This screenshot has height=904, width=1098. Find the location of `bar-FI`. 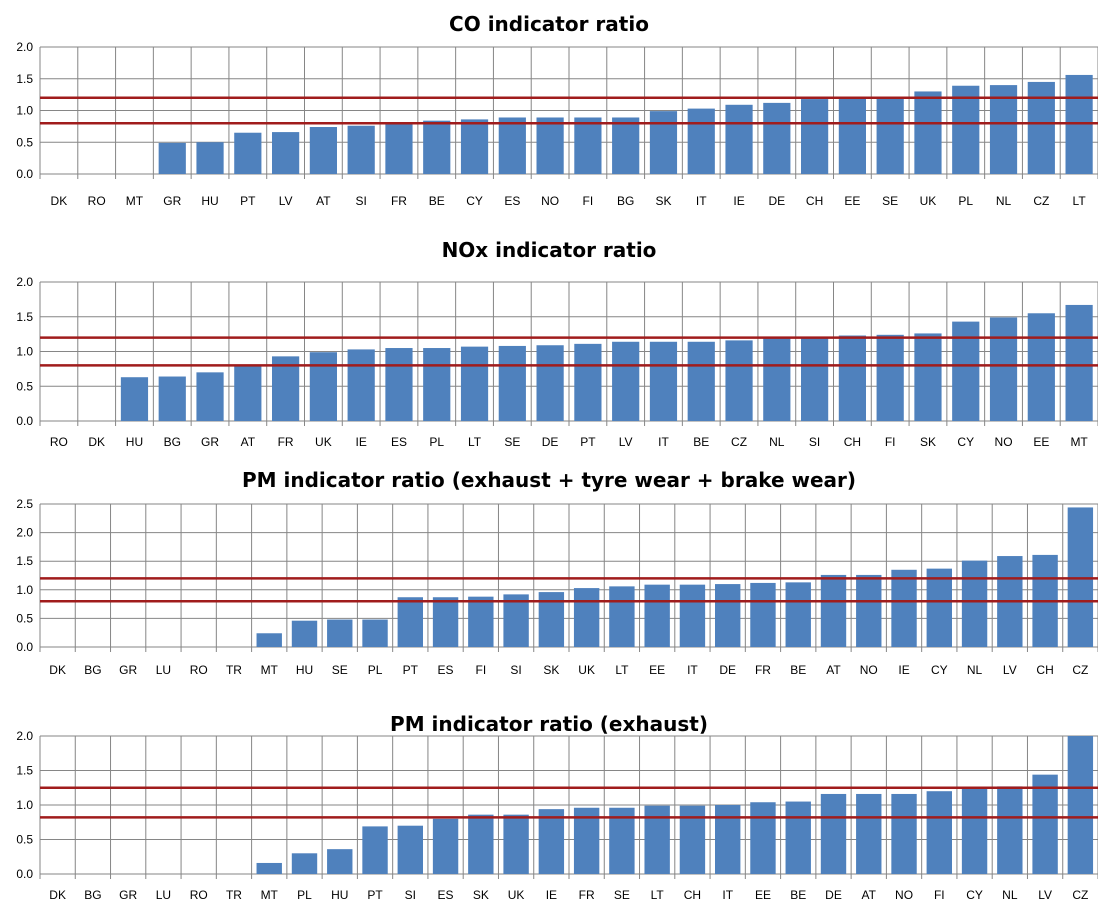

bar-FI is located at coordinates (481, 621).